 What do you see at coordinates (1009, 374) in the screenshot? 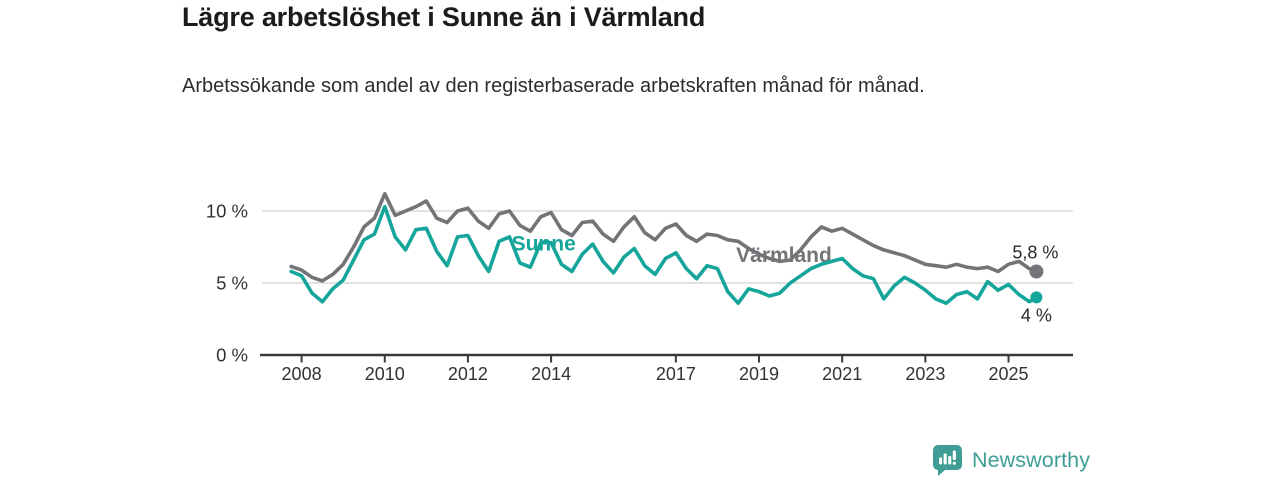
I see `x-tick-label-2025: 2025` at bounding box center [1009, 374].